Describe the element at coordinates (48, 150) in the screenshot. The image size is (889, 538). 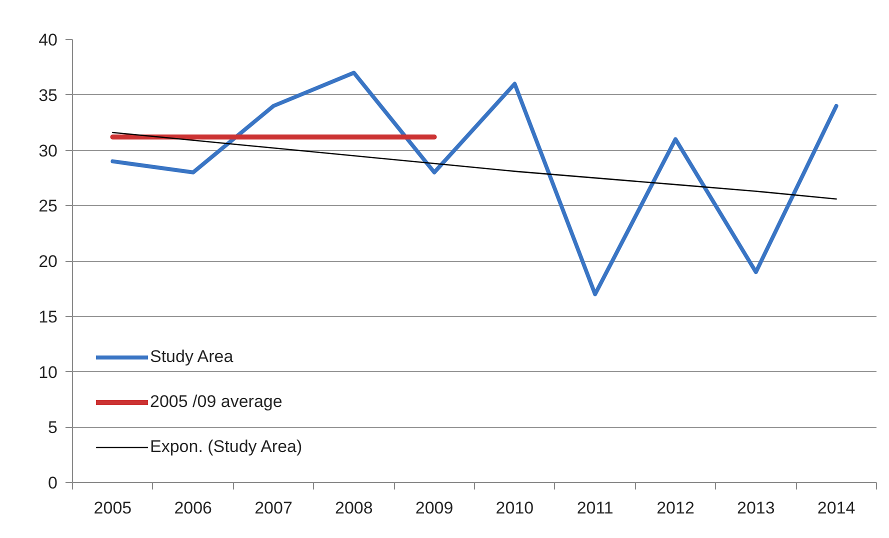
I see `y-tick-label: 30` at that location.